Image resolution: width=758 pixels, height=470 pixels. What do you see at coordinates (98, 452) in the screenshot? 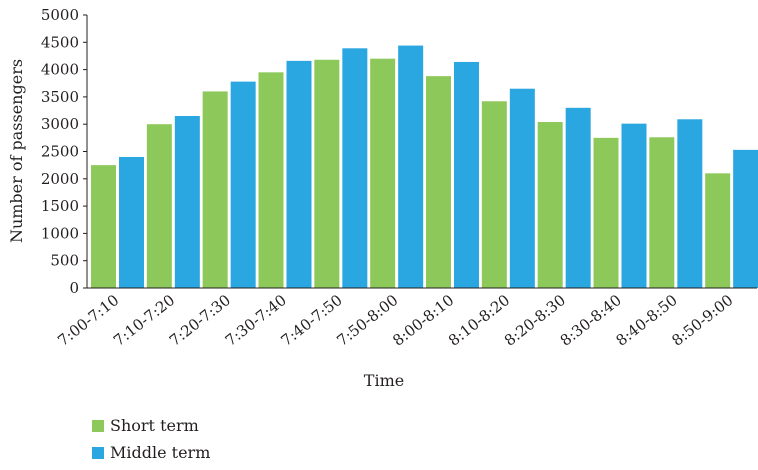
I see `legend-swatch-middle-term` at bounding box center [98, 452].